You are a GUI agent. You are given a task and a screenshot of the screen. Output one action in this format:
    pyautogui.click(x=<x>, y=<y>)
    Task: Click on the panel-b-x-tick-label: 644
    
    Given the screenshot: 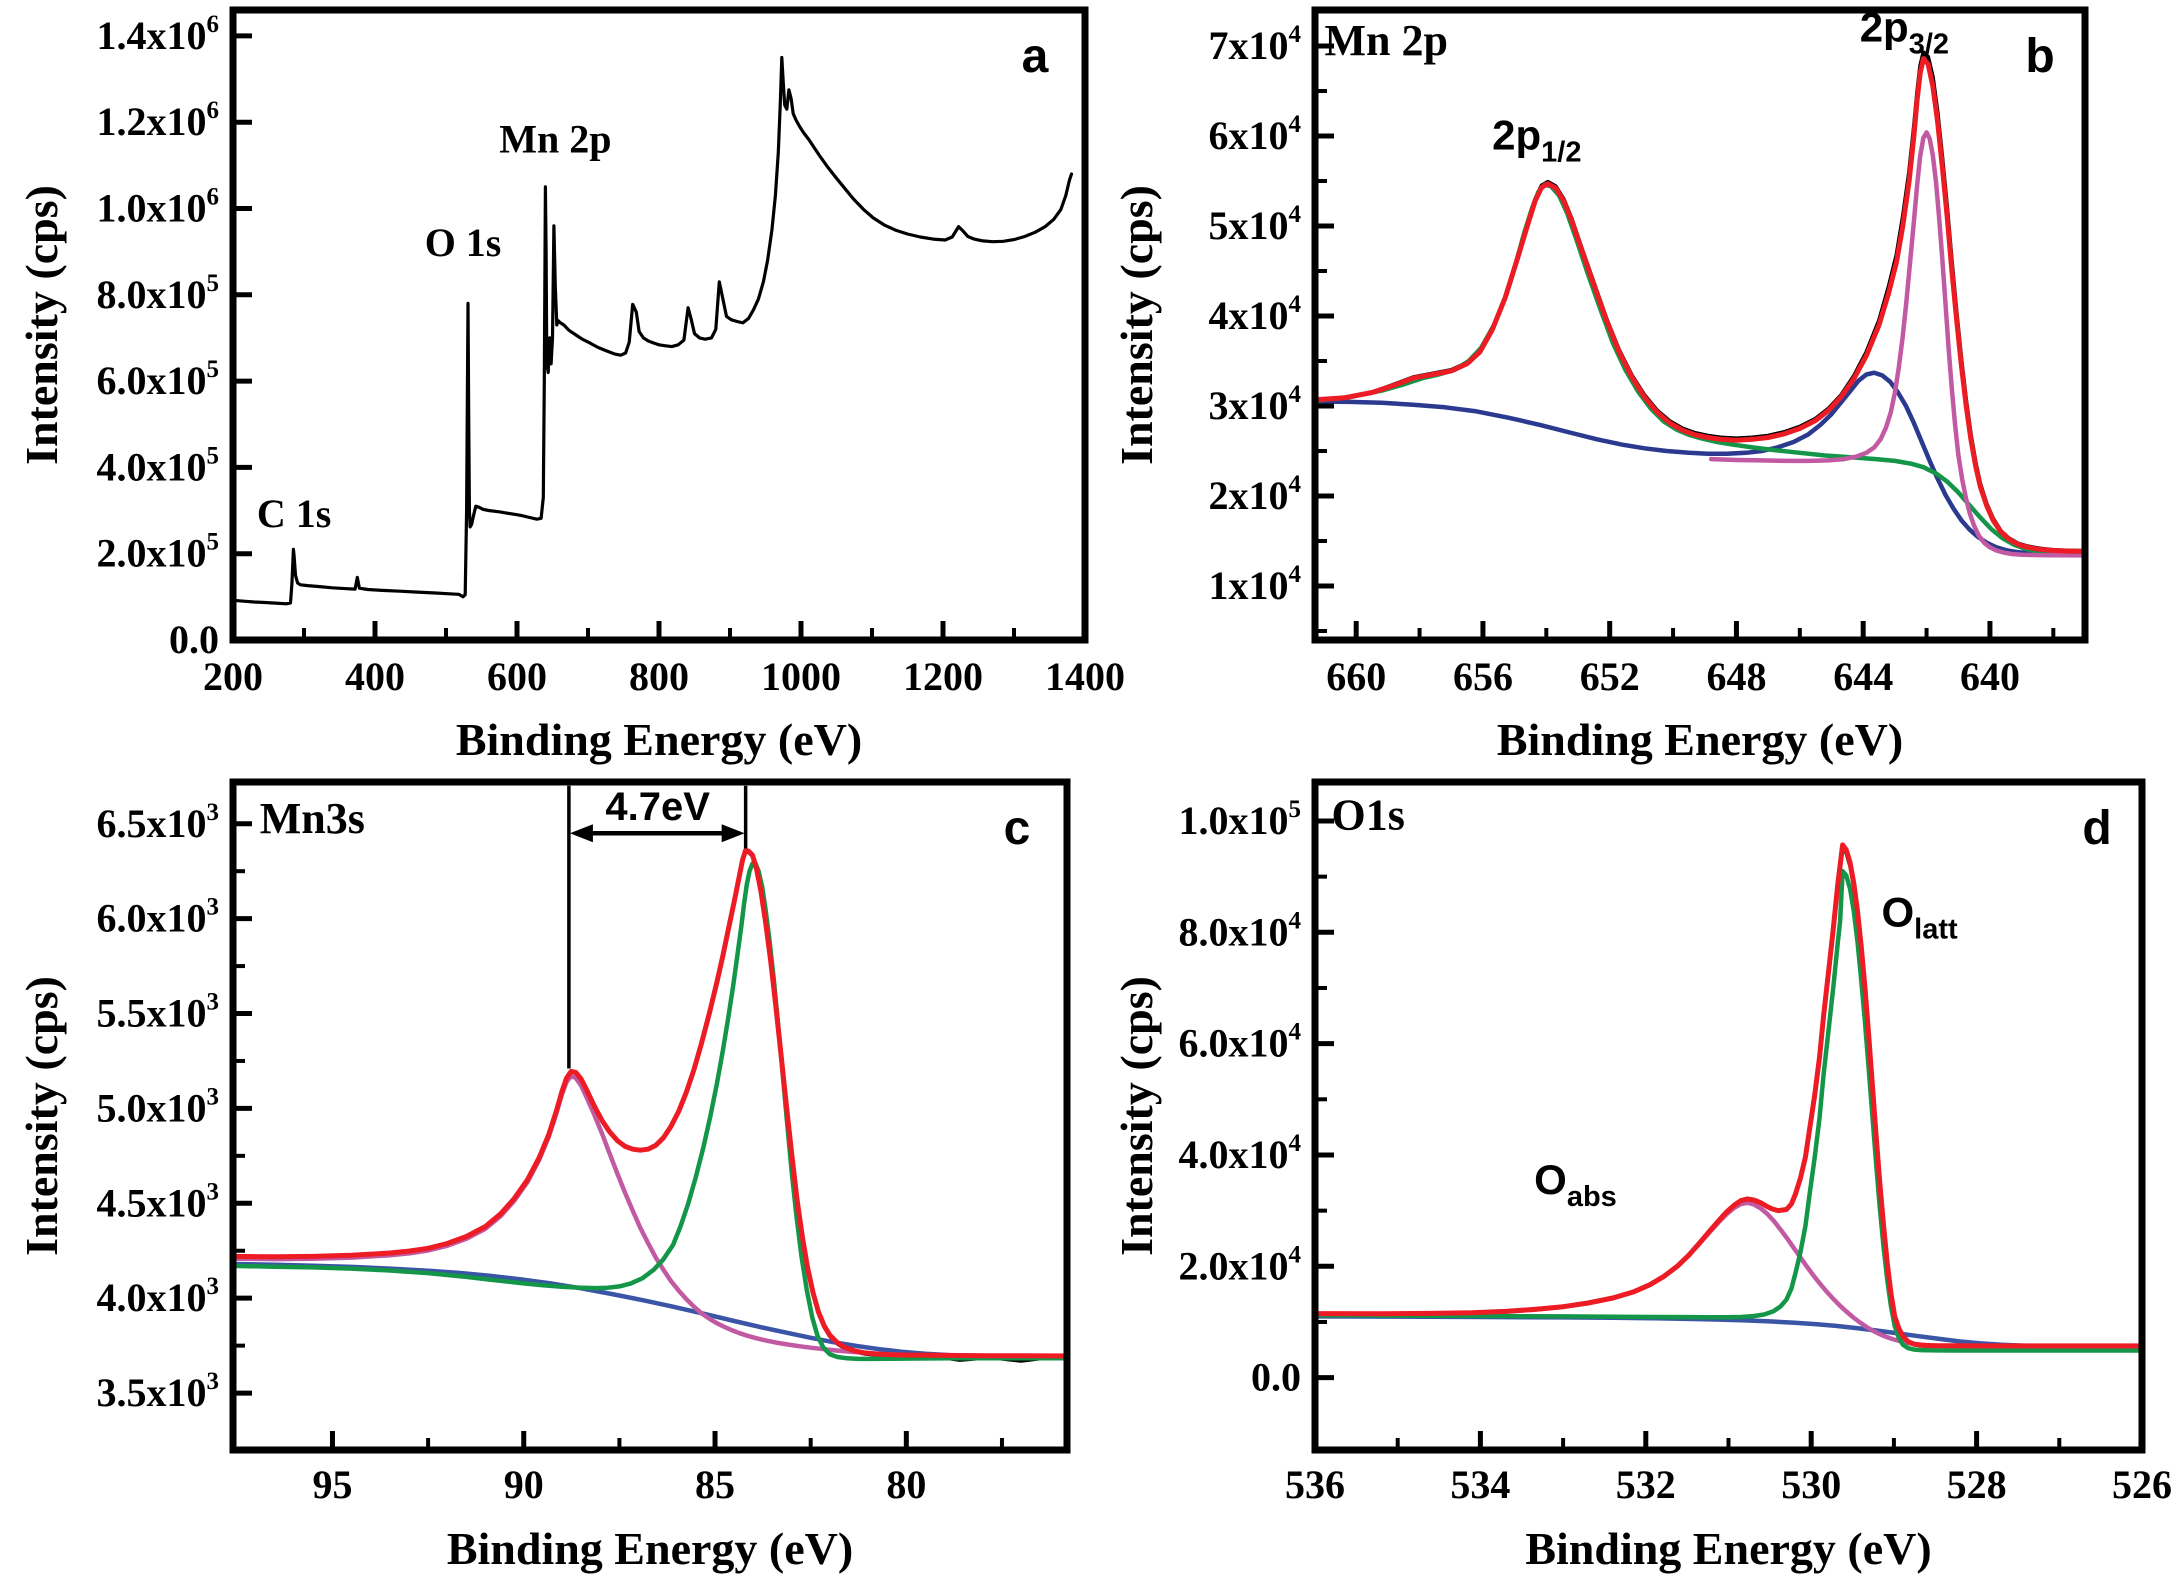 What is the action you would take?
    pyautogui.click(x=1863, y=676)
    